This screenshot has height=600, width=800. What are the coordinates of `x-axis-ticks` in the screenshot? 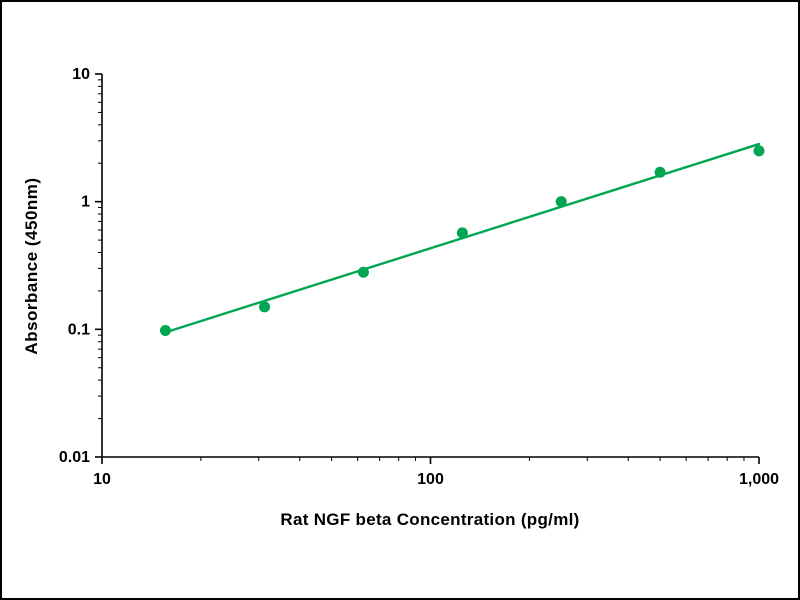 It's located at (430, 460).